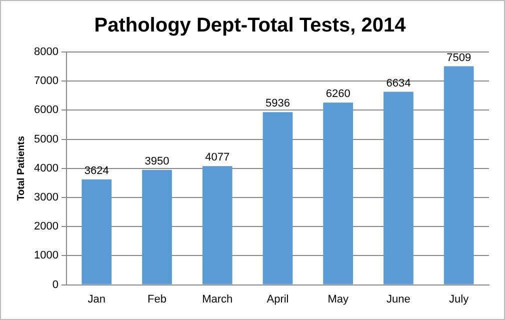 This screenshot has height=320, width=505. I want to click on y-tick-label: 1000, so click(46, 256).